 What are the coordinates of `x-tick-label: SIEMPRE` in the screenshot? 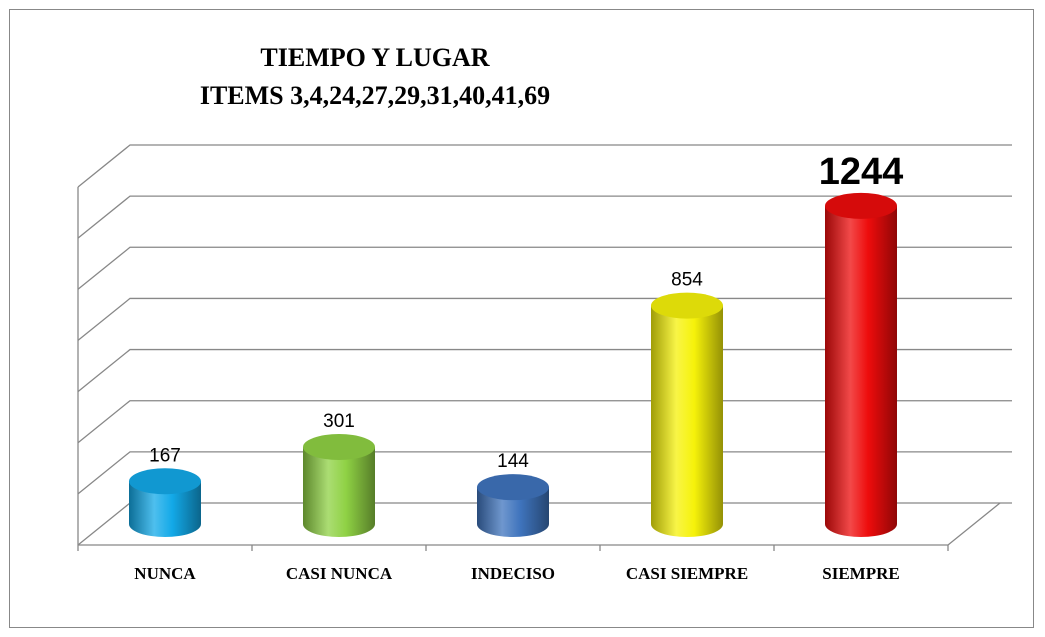 It's located at (861, 573).